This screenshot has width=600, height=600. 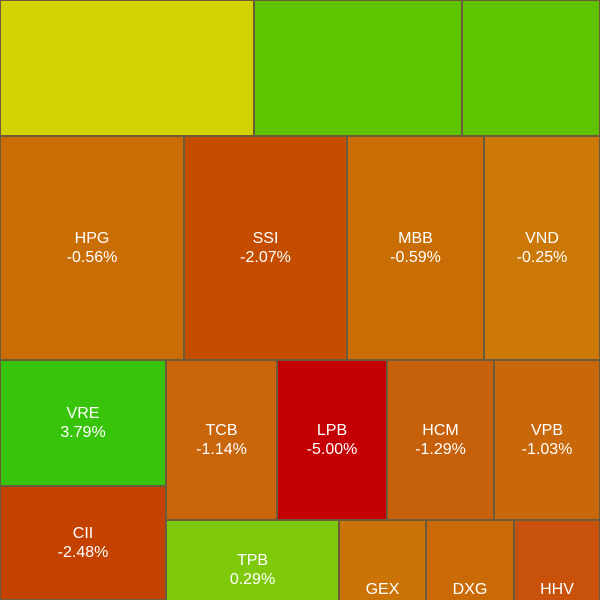 I want to click on tile-symbol: TPB, so click(x=252, y=560).